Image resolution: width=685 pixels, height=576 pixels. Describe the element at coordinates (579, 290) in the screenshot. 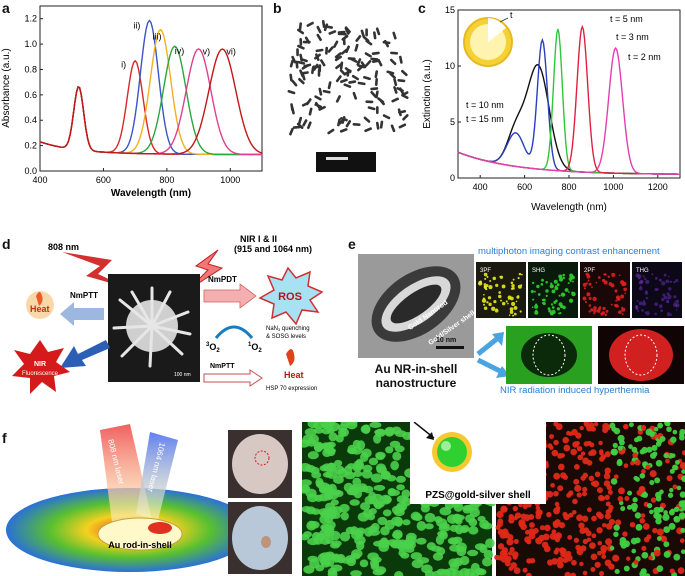

I see `multiphoton-tiles: 3PF SHG 2PF THG` at that location.